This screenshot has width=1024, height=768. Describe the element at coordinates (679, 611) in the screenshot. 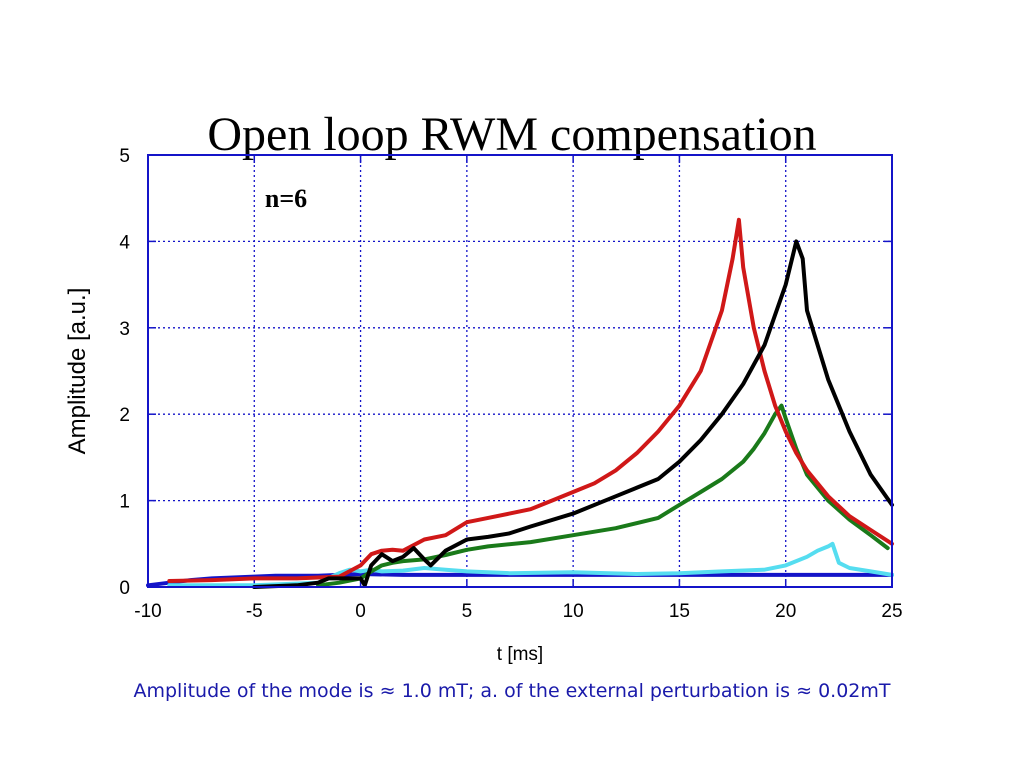

I see `x-tick-label: 15` at that location.